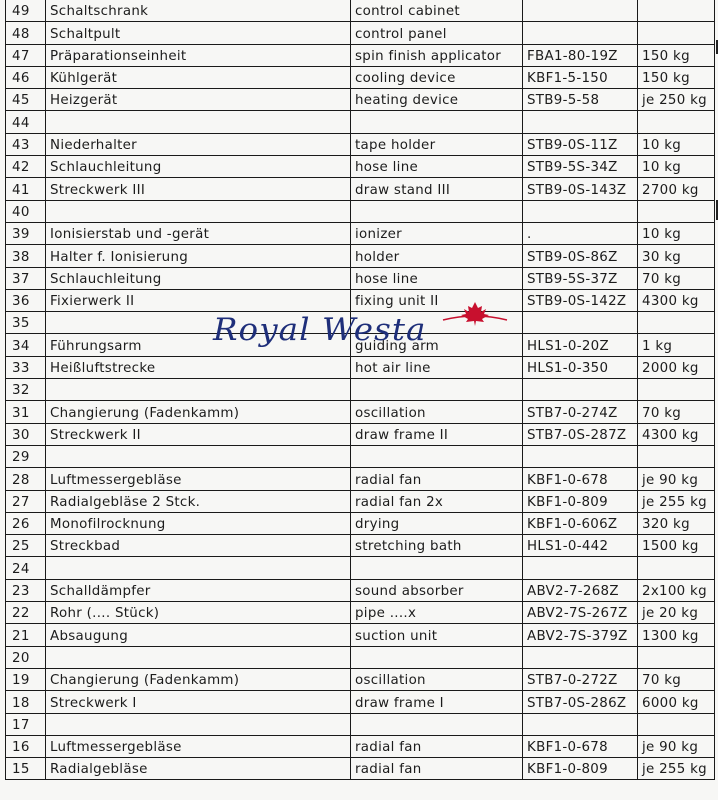 The image size is (718, 800). I want to click on table-row: 40, so click(360, 211).